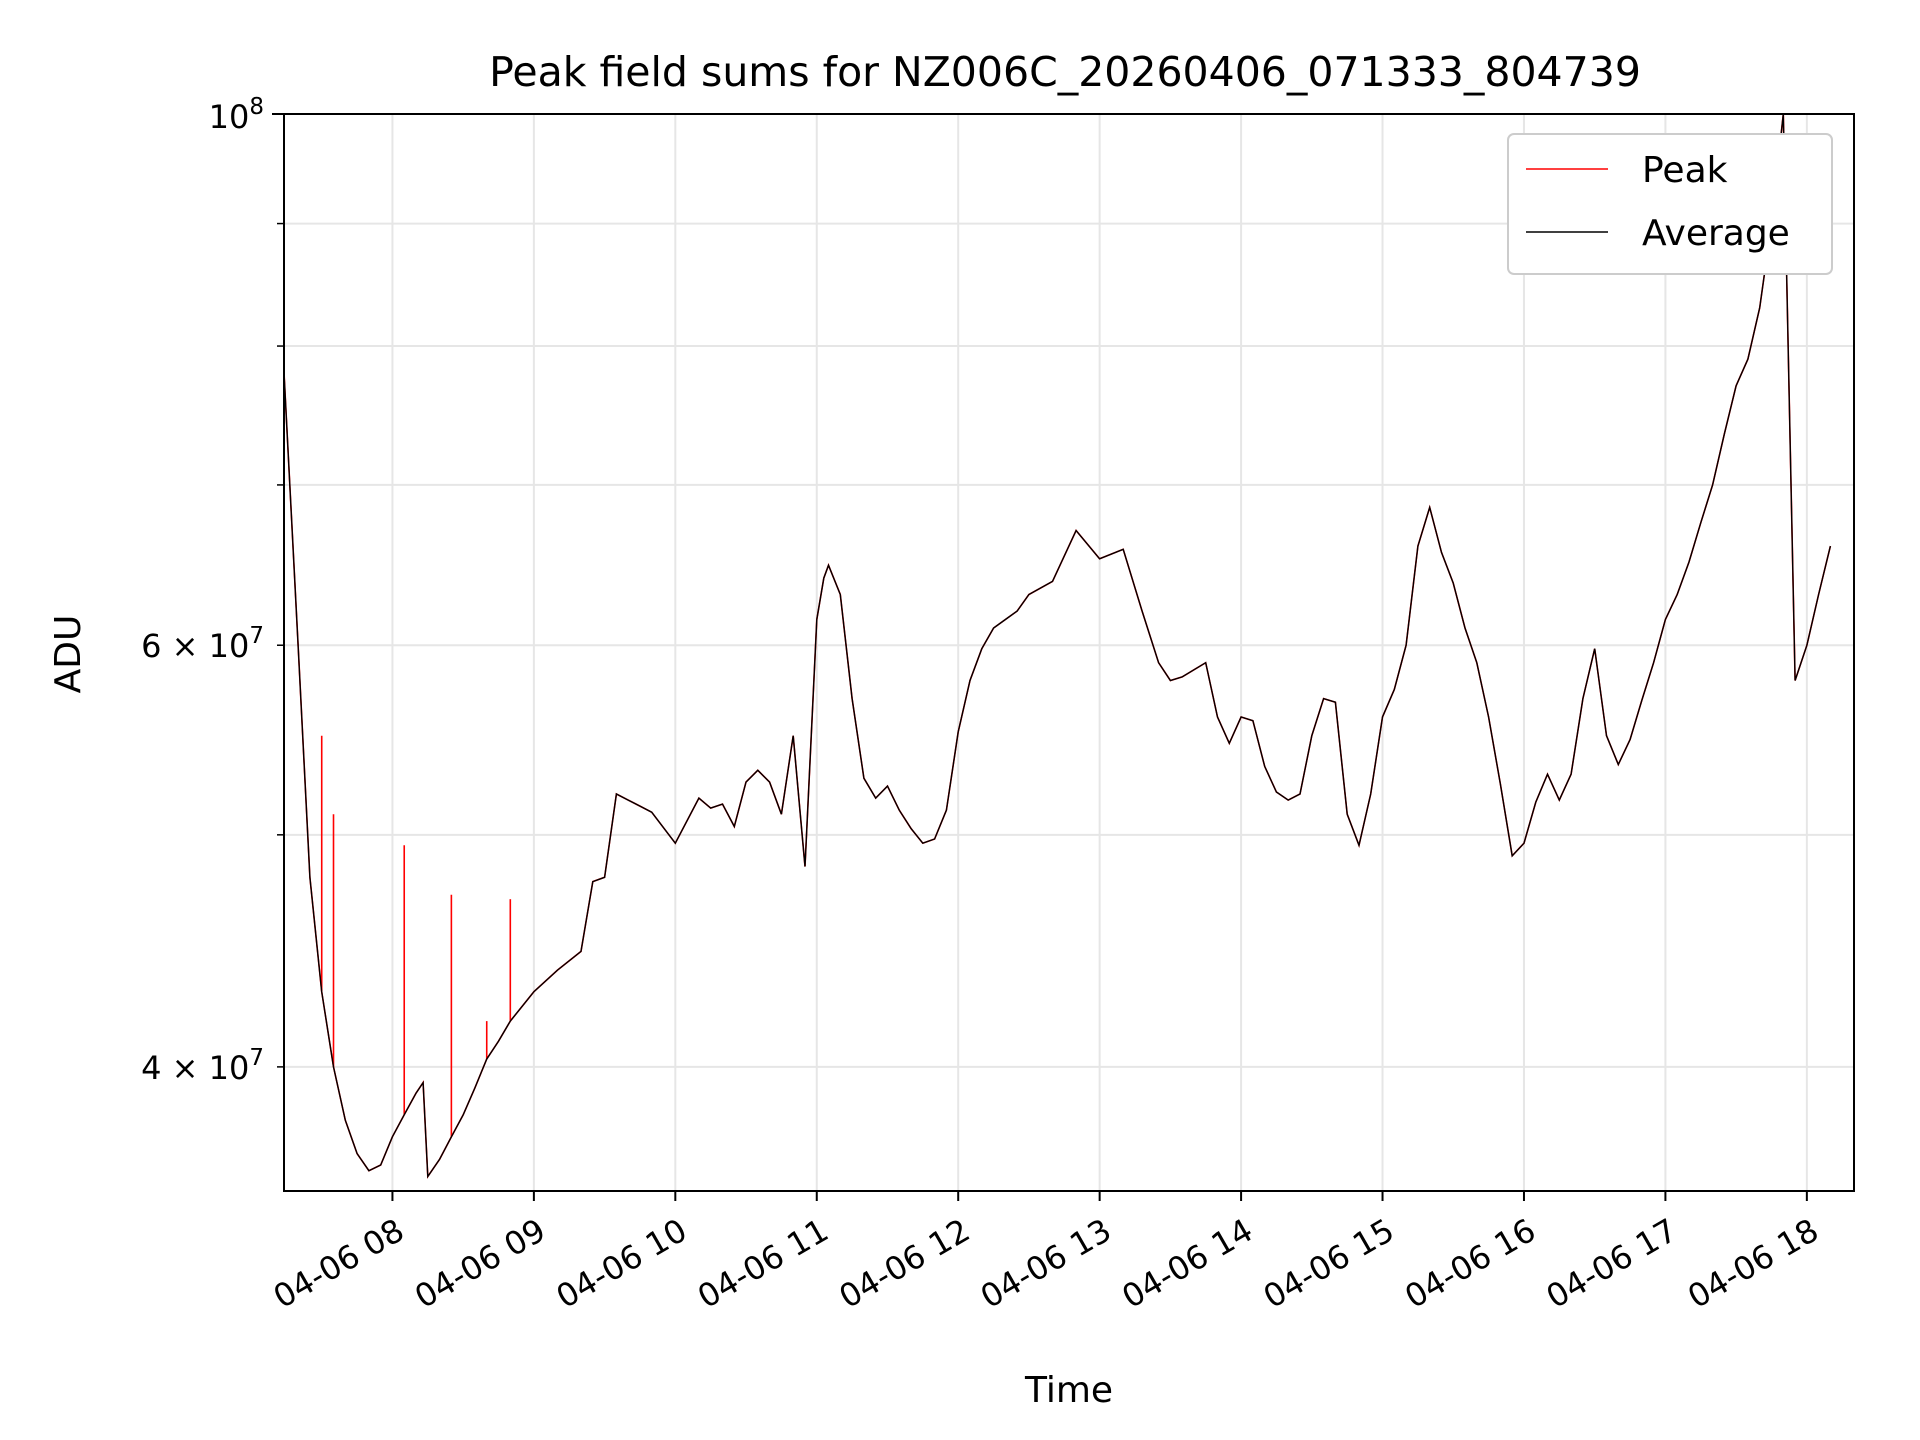 Image resolution: width=1920 pixels, height=1440 pixels. I want to click on x-tick-label: 04-06 15, so click(1329, 1263).